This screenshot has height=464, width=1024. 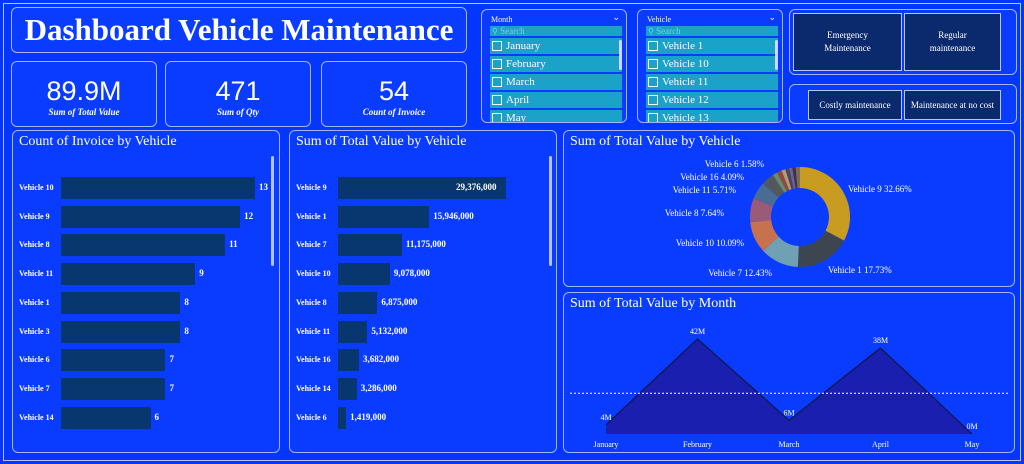 I want to click on bar-row: Vehicle 14 3,286,000, so click(x=423, y=388).